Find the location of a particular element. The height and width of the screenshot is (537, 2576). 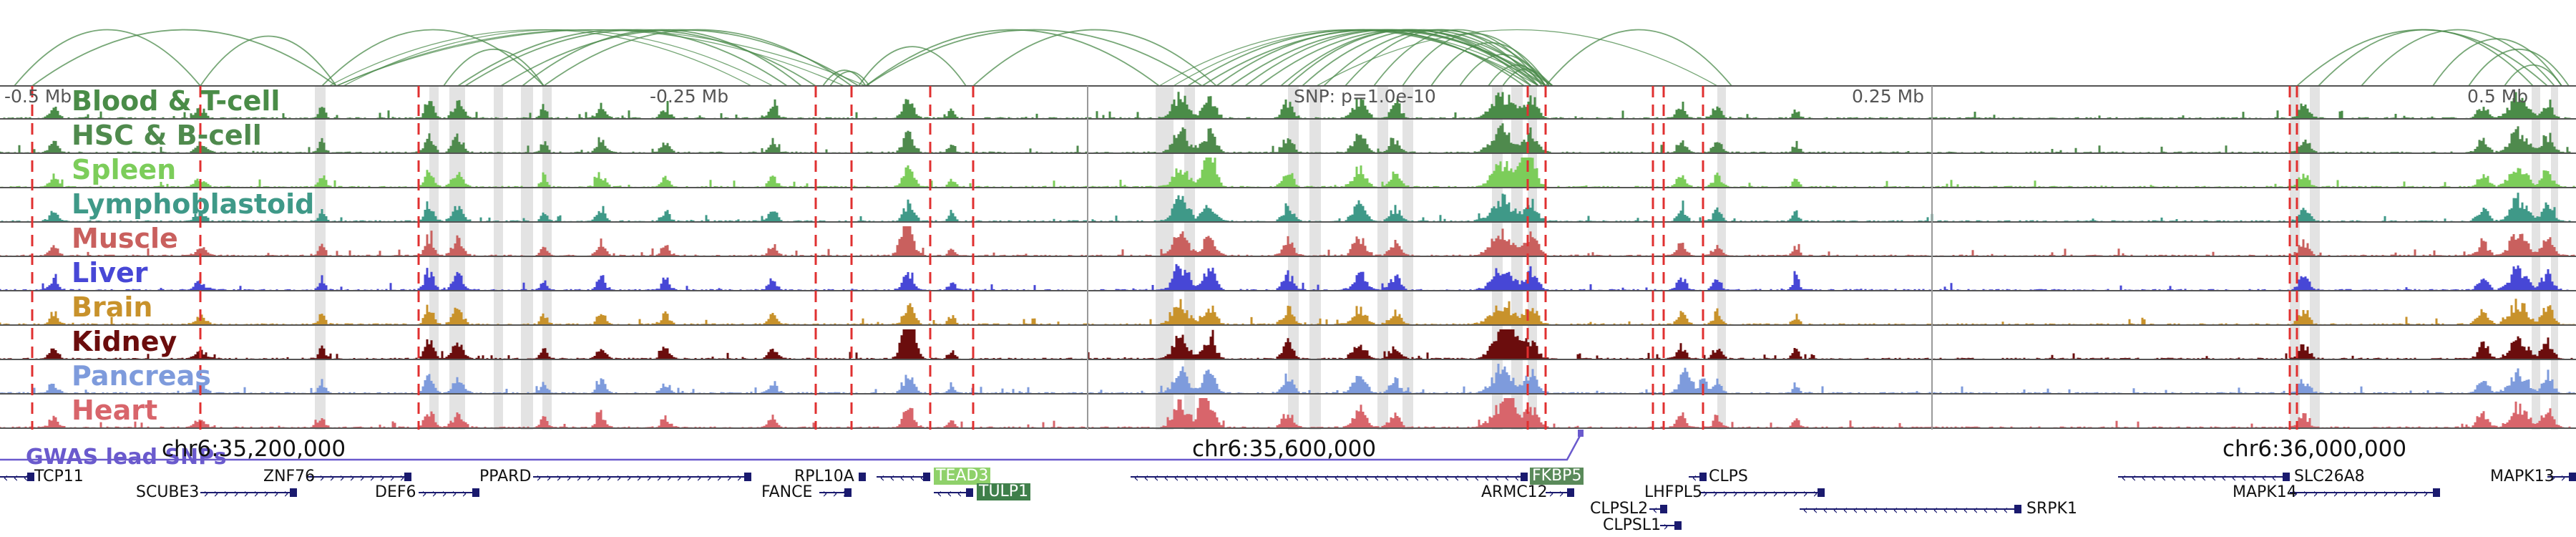

track-heart is located at coordinates (1288, 413).